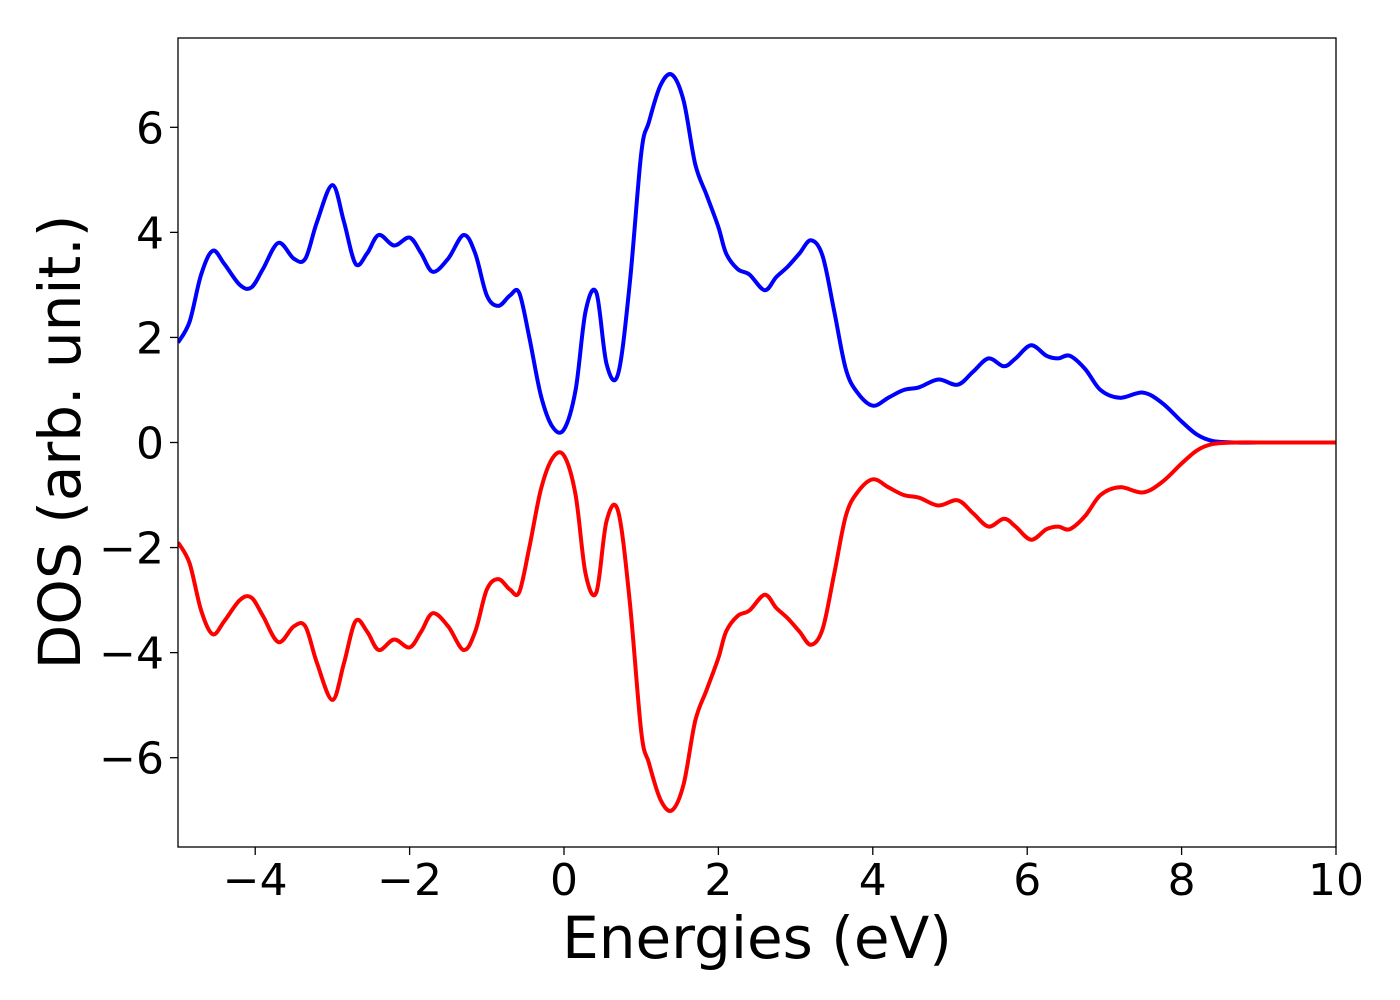 The image size is (1400, 1000). Describe the element at coordinates (757, 938) in the screenshot. I see `x-axis-title: Energies (eV)` at that location.